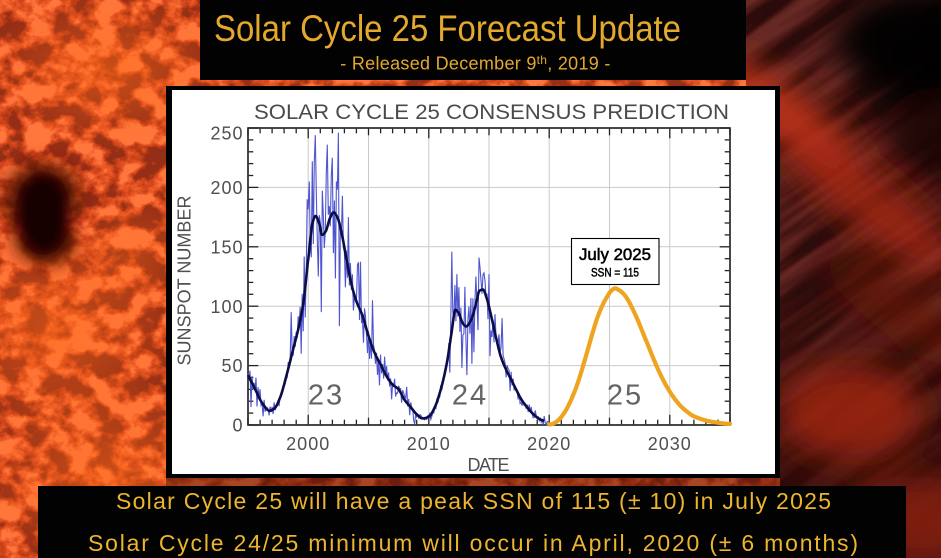 The width and height of the screenshot is (941, 558). Describe the element at coordinates (447, 28) in the screenshot. I see `svg-text: Solar Cycle 25 Forecast Update` at that location.